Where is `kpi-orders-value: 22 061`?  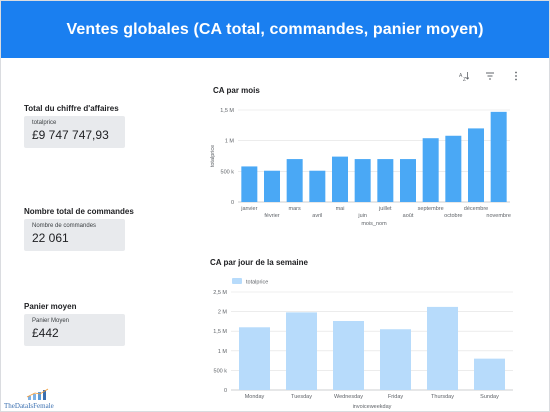
kpi-orders-value: 22 061 is located at coordinates (50, 238).